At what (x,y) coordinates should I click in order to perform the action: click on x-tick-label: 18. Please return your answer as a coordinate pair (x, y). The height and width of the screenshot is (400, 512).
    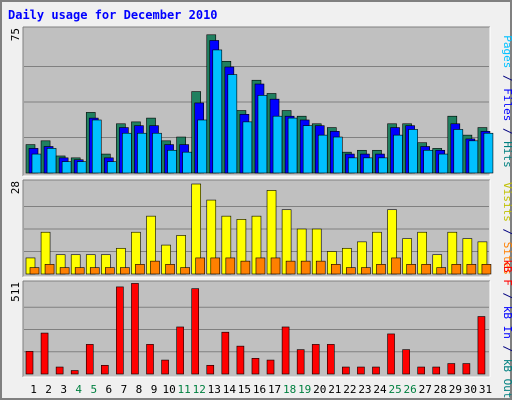
    Looking at the image, I should click on (289, 389).